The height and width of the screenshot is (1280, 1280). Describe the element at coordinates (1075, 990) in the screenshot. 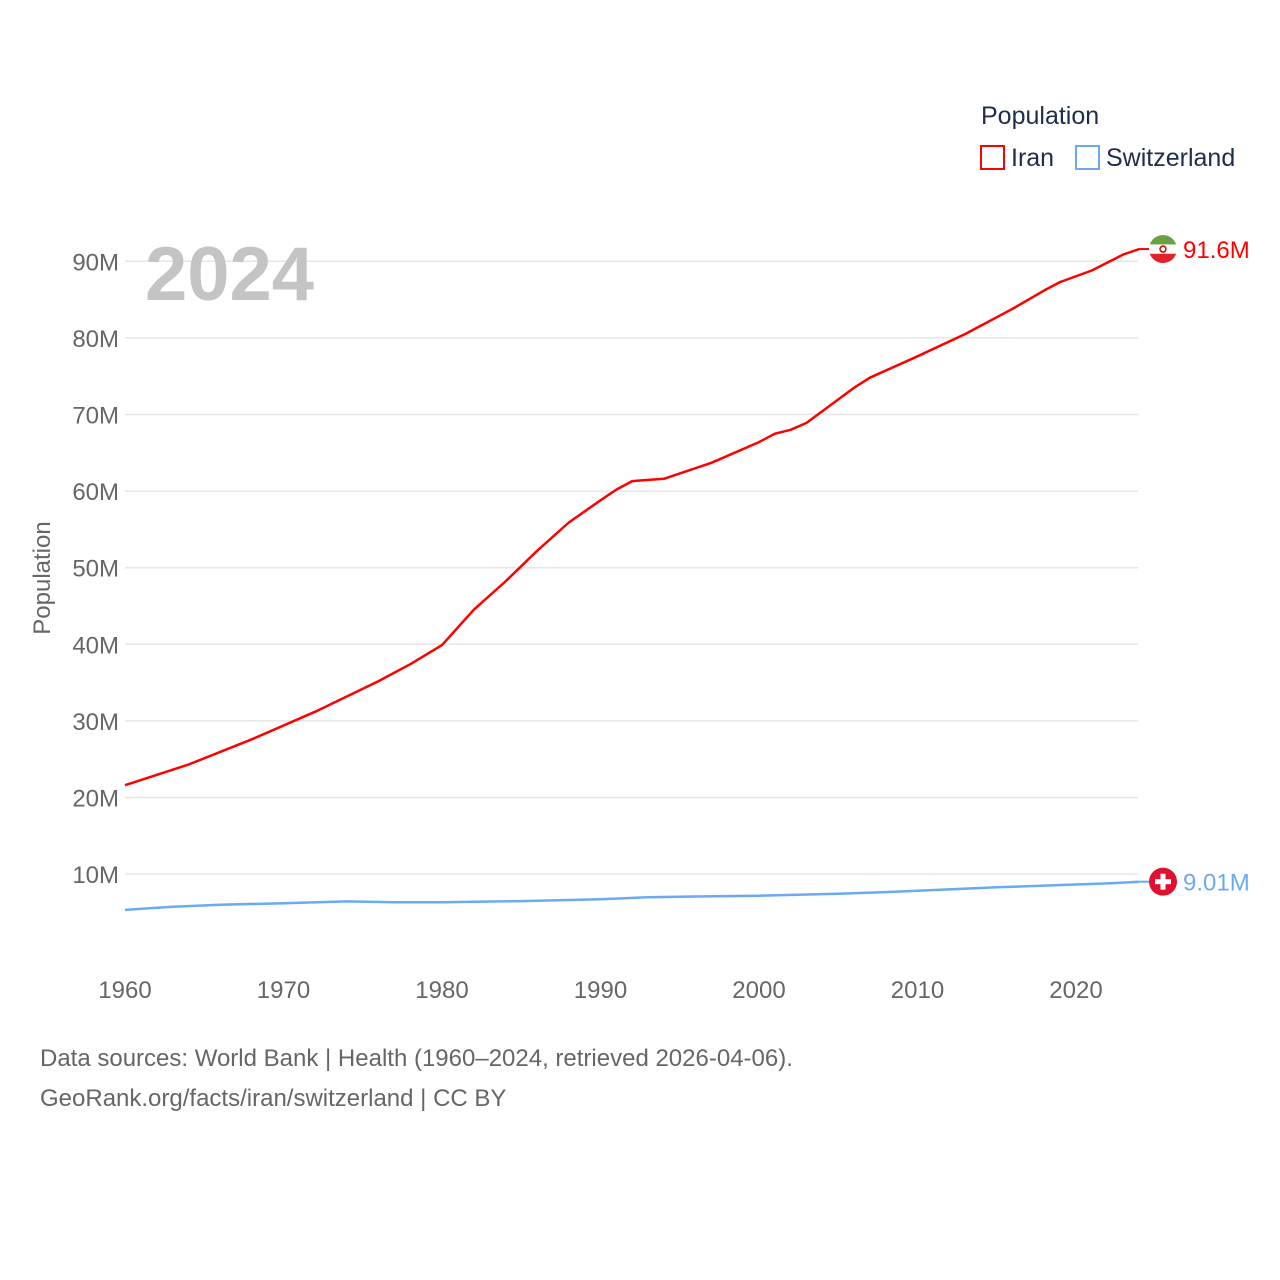

I see `x-tick-label: 2020` at that location.